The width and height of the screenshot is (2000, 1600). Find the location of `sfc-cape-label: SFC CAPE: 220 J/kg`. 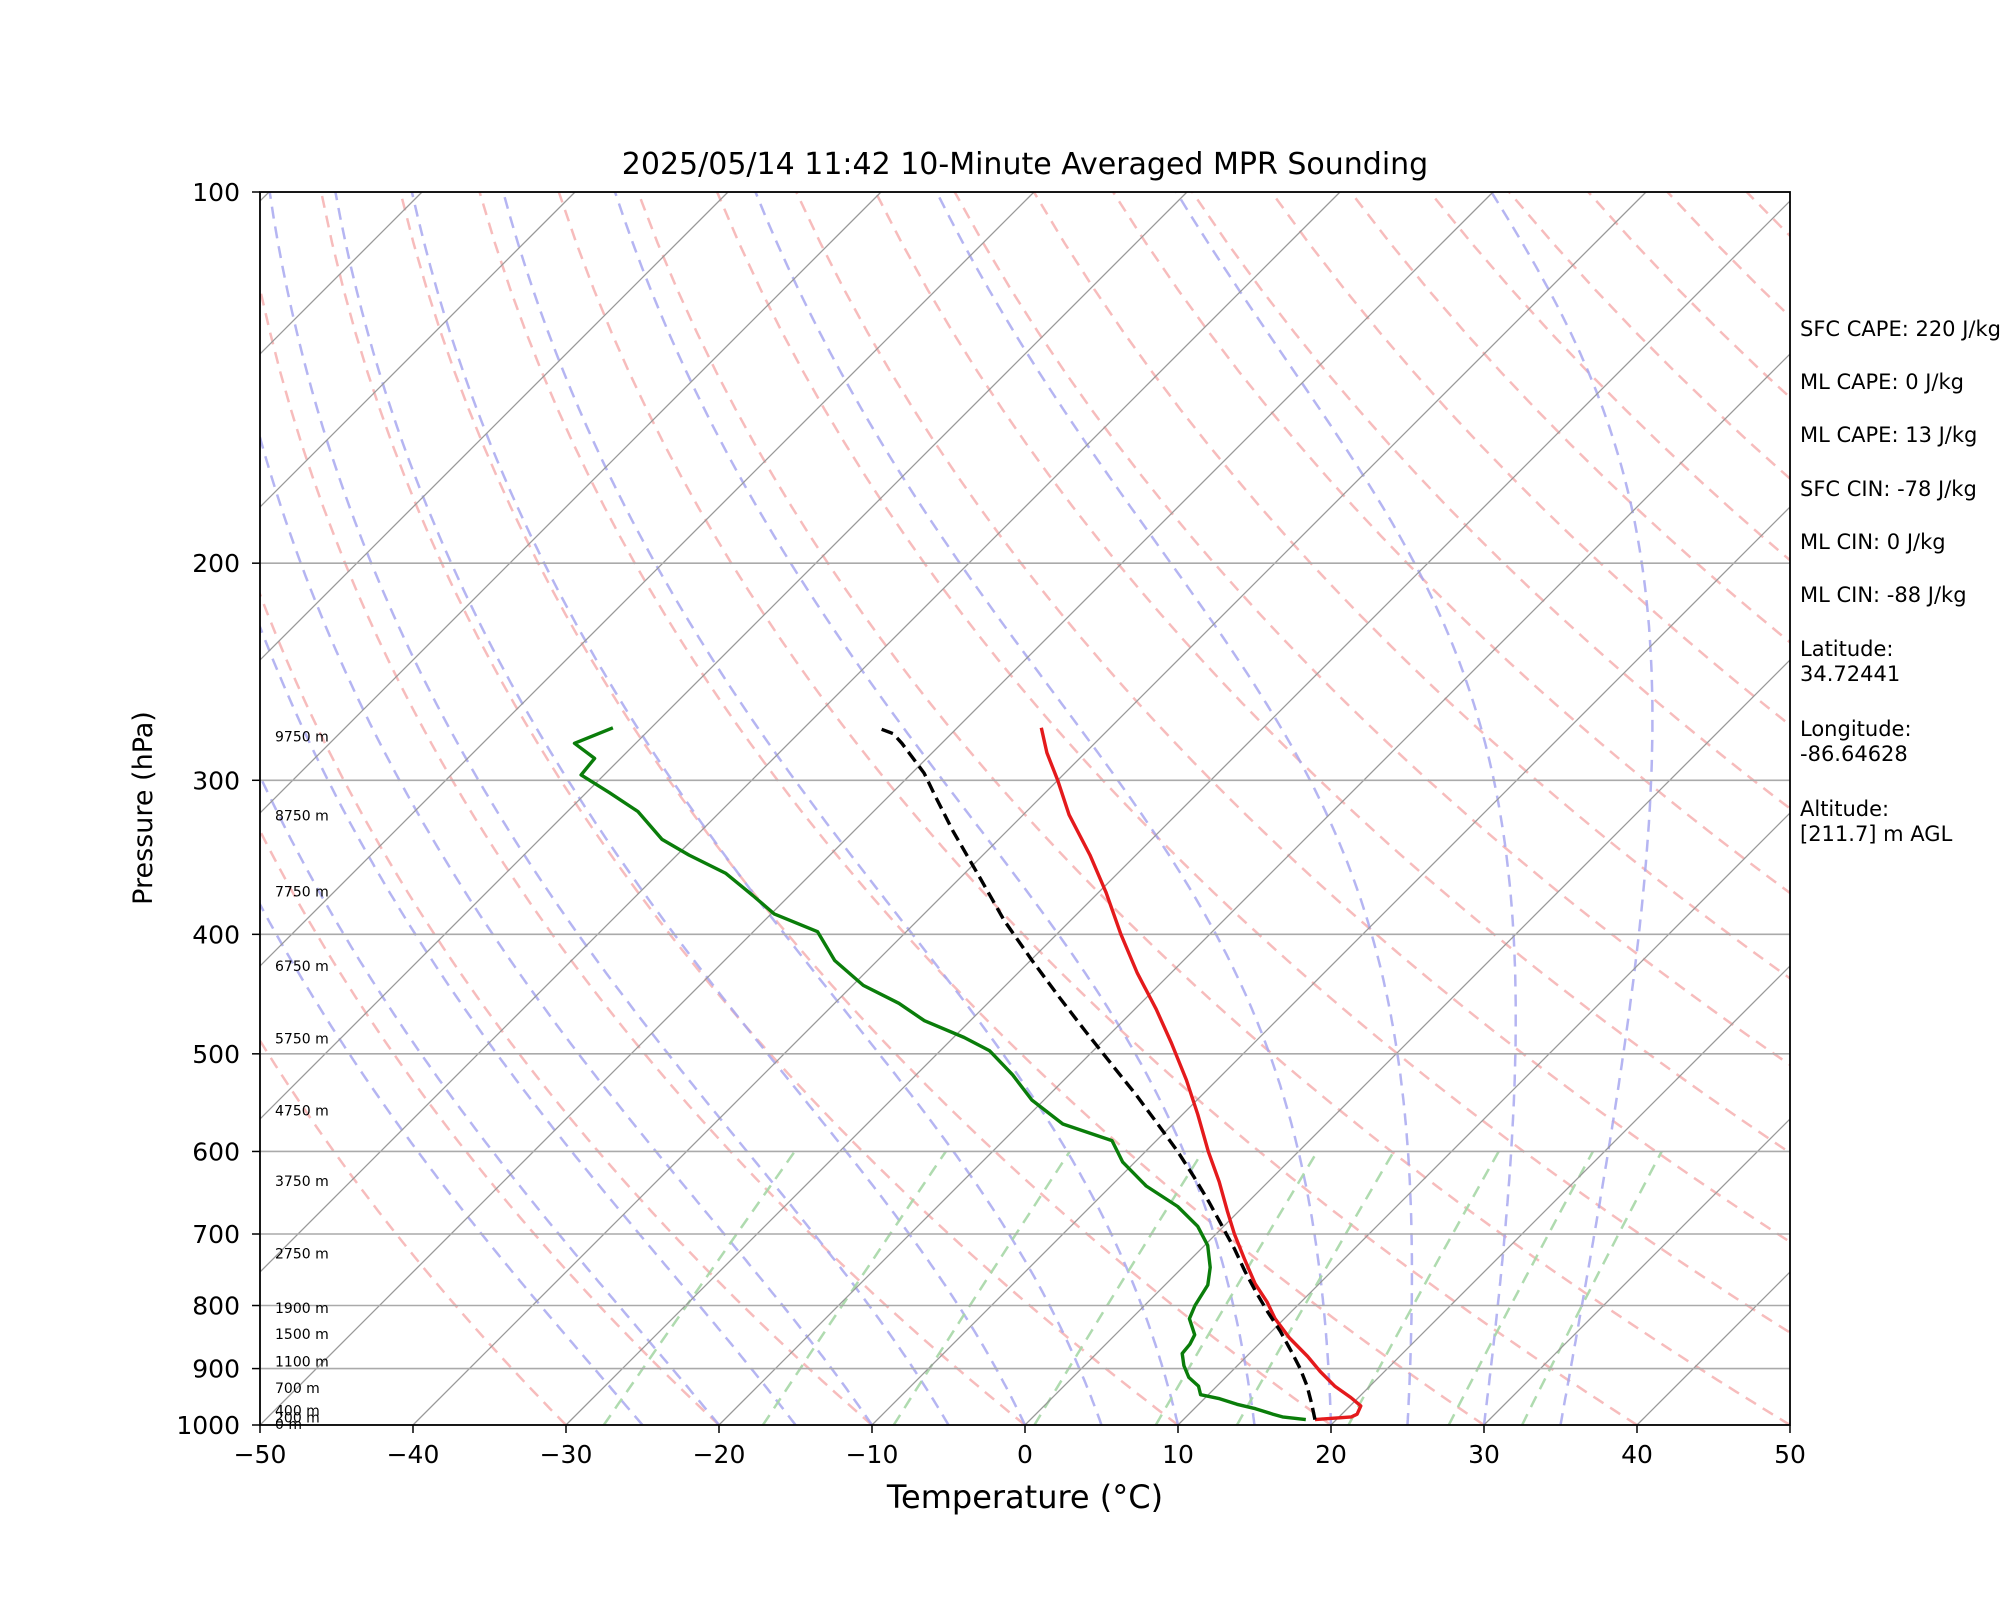

sfc-cape-label: SFC CAPE: 220 J/kg is located at coordinates (1900, 329).